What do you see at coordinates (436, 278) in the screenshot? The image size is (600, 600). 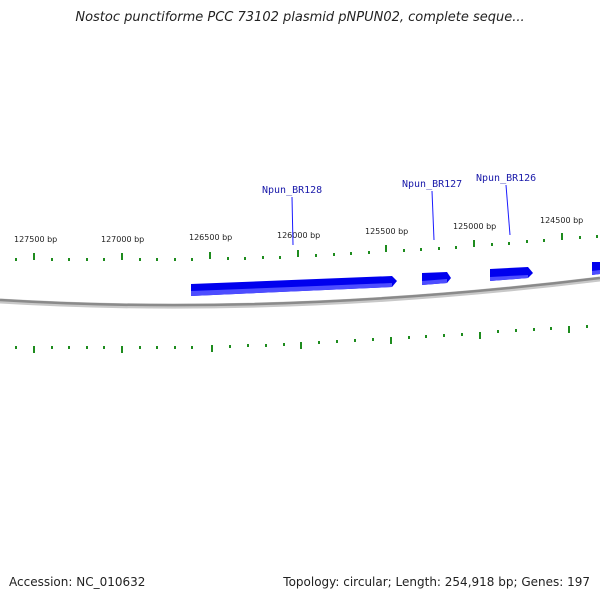 I see `gene-arrow-npun-br127` at bounding box center [436, 278].